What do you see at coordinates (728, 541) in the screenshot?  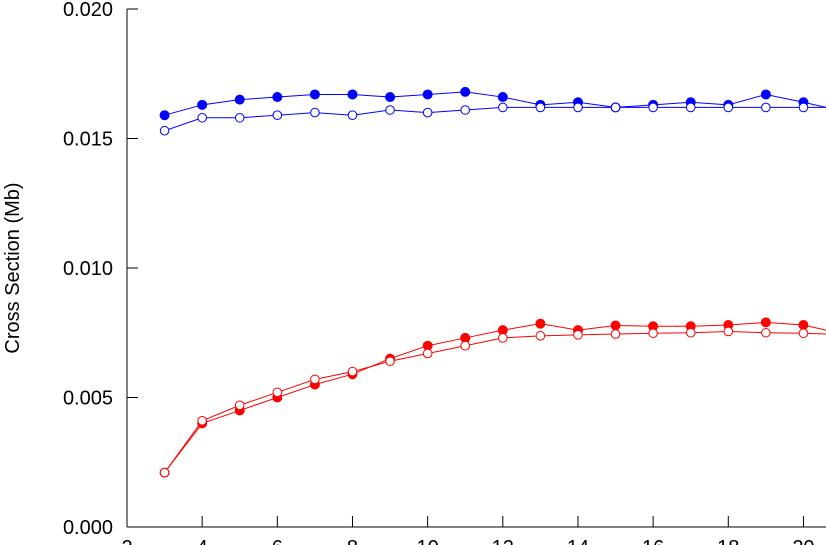 I see `x-tick-label: 18` at bounding box center [728, 541].